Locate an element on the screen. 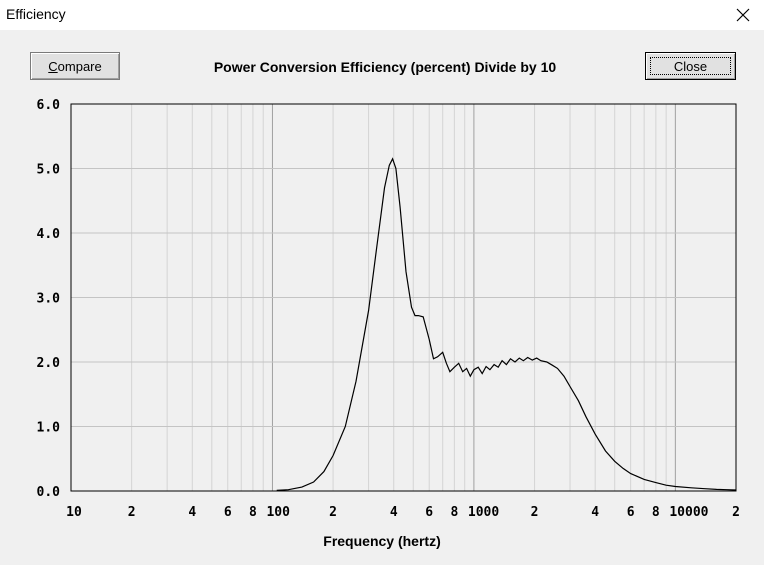  x-tick-label: 100 is located at coordinates (278, 512).